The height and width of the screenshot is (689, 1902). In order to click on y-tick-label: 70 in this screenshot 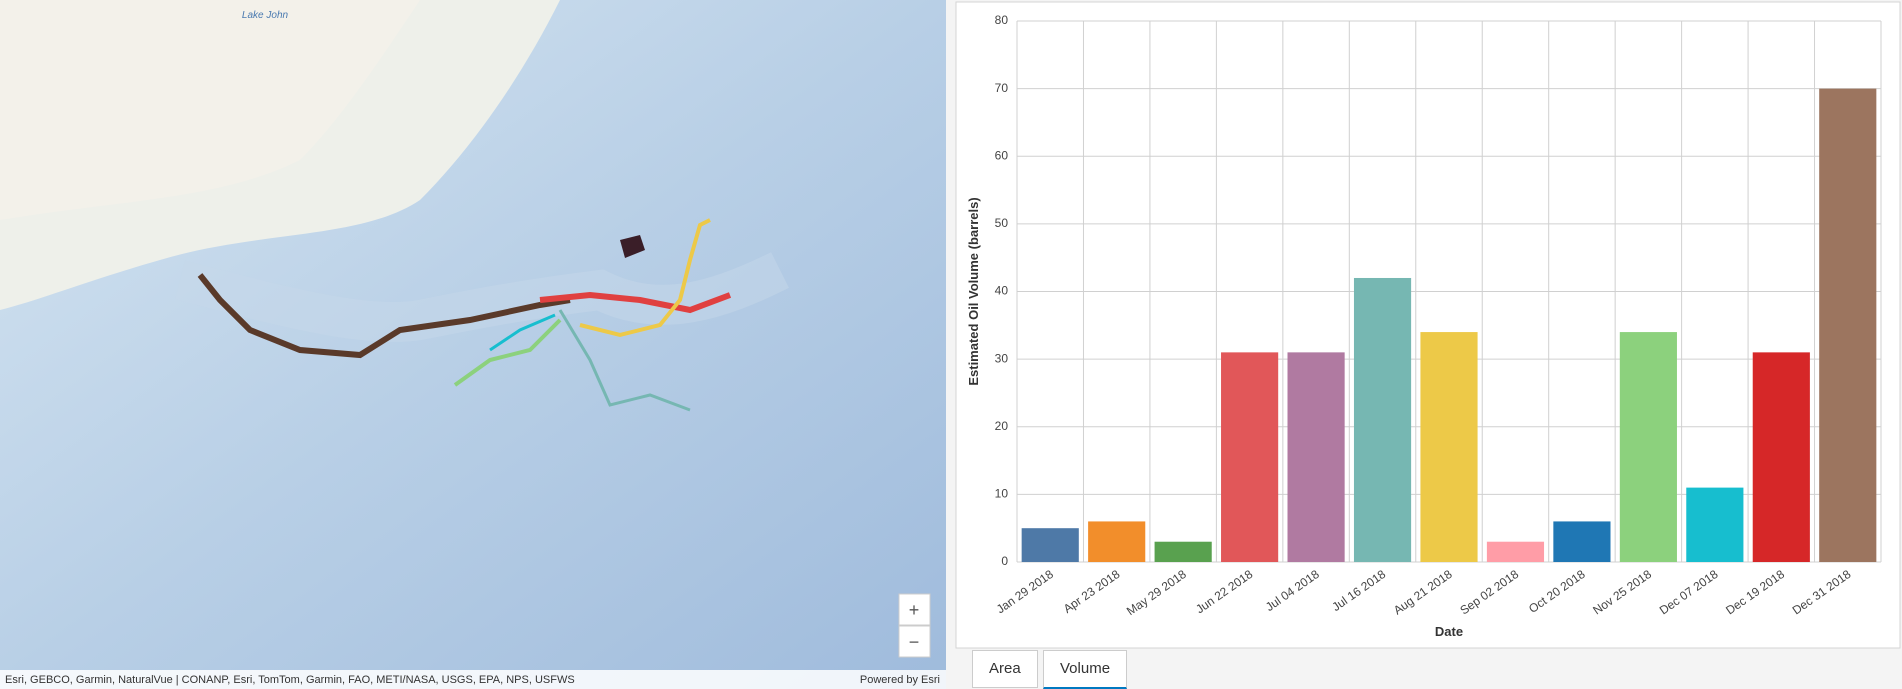, I will do `click(1002, 88)`.